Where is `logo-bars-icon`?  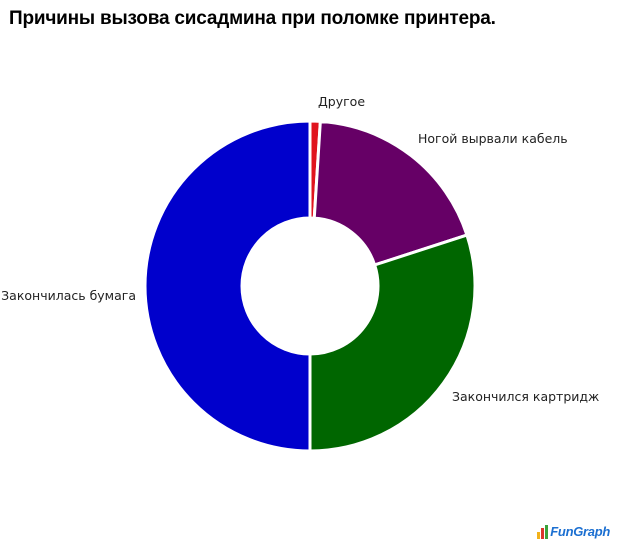 logo-bars-icon is located at coordinates (543, 532).